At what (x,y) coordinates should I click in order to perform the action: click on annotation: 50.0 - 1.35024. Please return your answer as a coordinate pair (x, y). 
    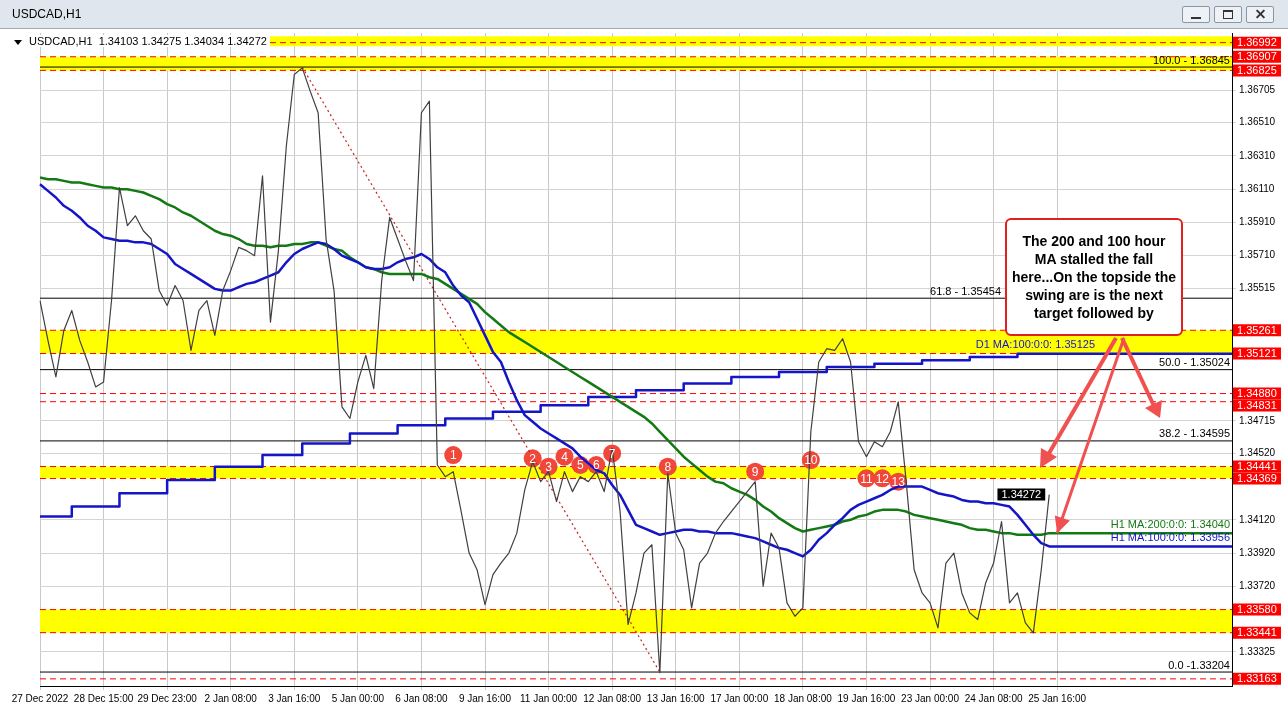
    Looking at the image, I should click on (1194, 362).